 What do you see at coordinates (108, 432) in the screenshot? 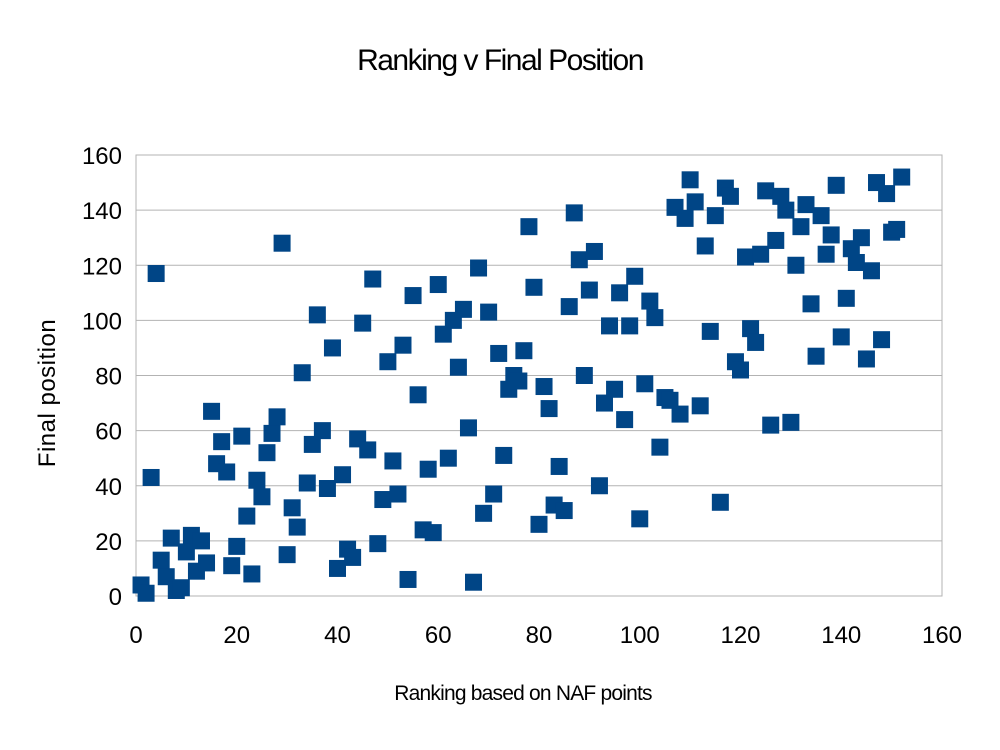
I see `y-tick-label: 60` at bounding box center [108, 432].